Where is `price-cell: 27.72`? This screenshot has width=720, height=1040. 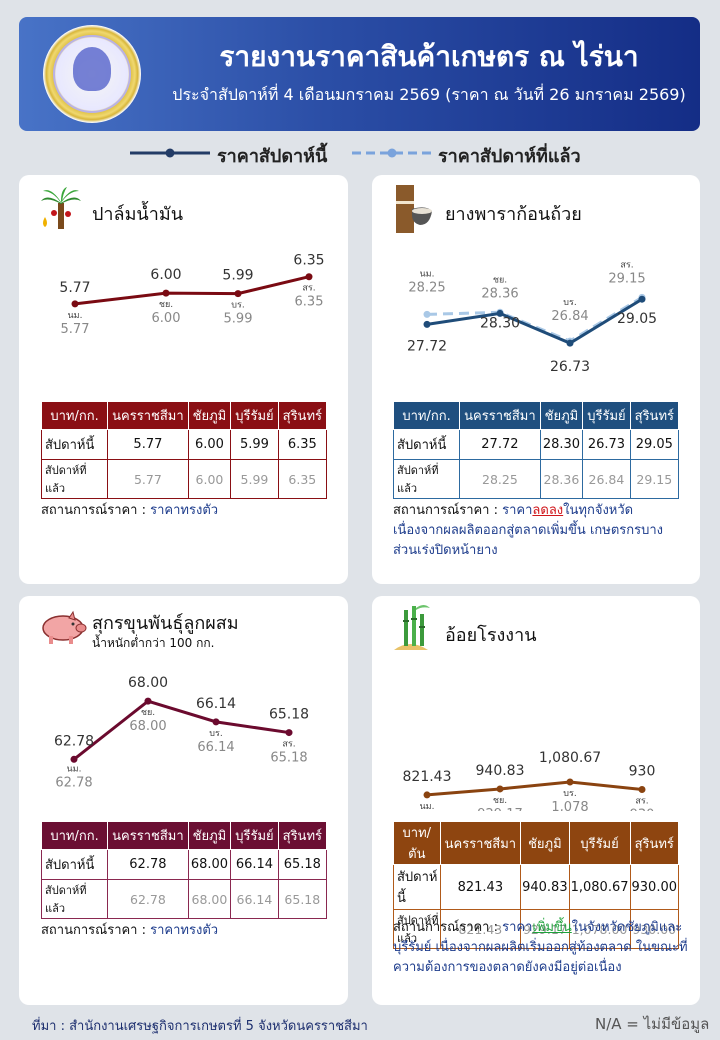 price-cell: 27.72 is located at coordinates (500, 444).